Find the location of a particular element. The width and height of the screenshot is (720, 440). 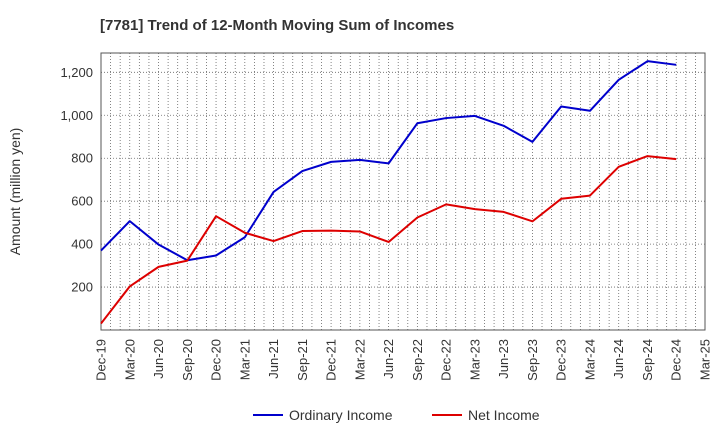

x-tick-label: Sep-24 is located at coordinates (647, 360).